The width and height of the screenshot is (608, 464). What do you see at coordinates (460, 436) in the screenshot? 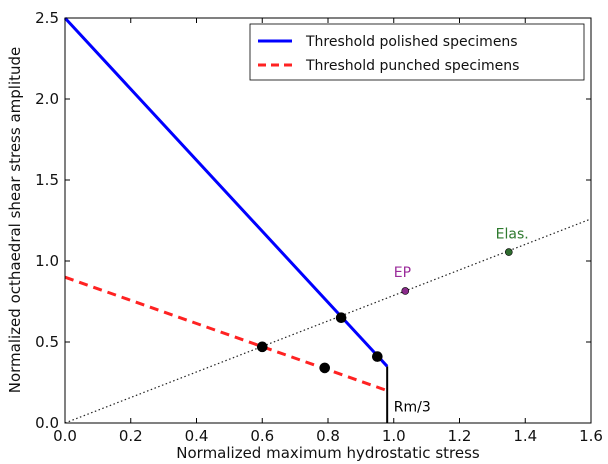
I see `x-tick-label: 1.2` at bounding box center [460, 436].